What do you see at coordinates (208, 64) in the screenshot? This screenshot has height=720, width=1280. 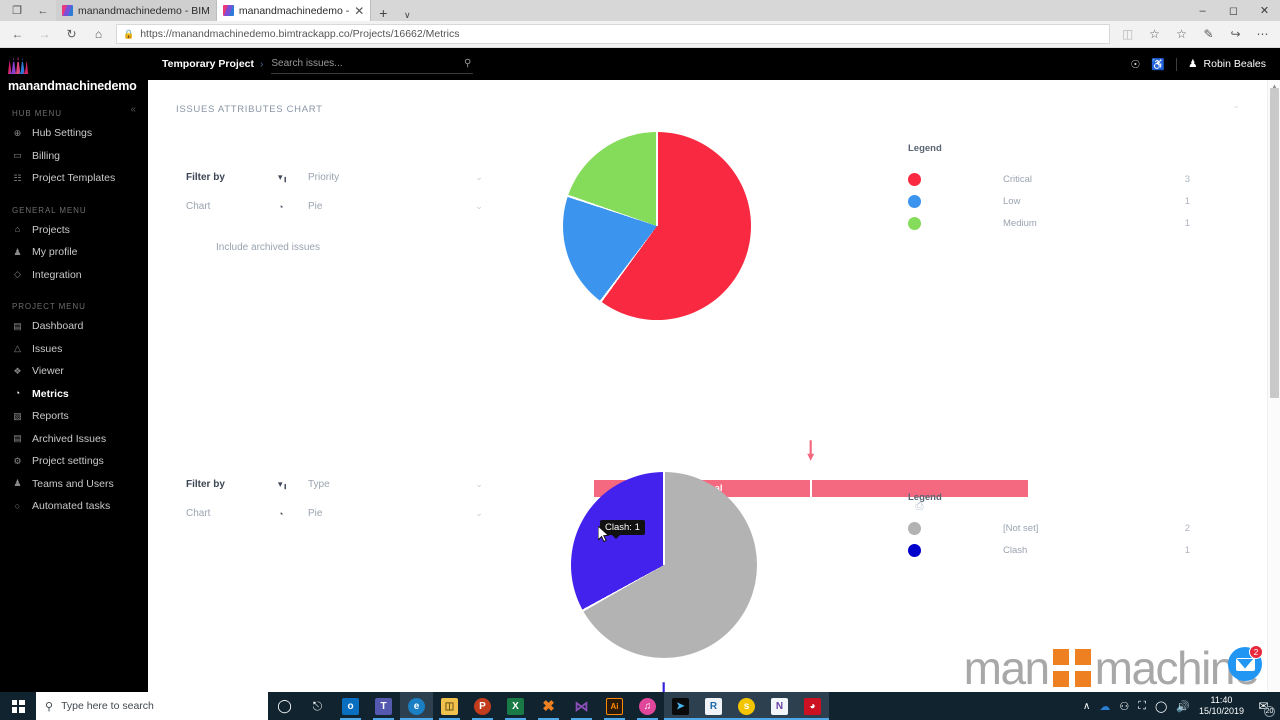 I see `breadcrumb-project: Temporary Project` at bounding box center [208, 64].